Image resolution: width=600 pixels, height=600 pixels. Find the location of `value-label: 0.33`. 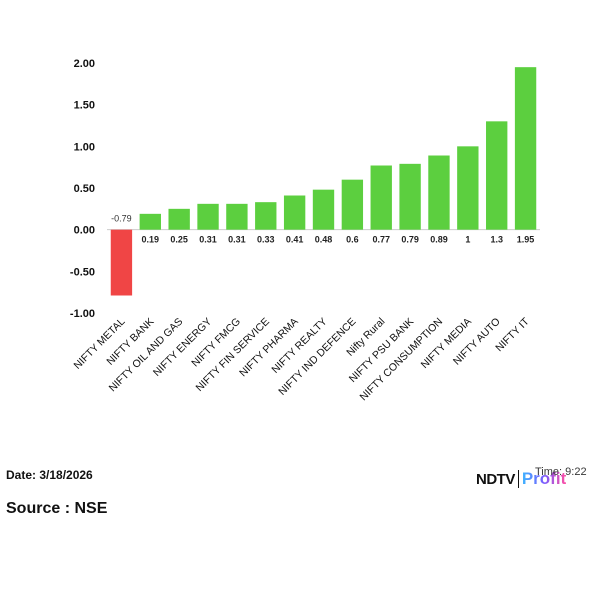

value-label: 0.33 is located at coordinates (266, 240).